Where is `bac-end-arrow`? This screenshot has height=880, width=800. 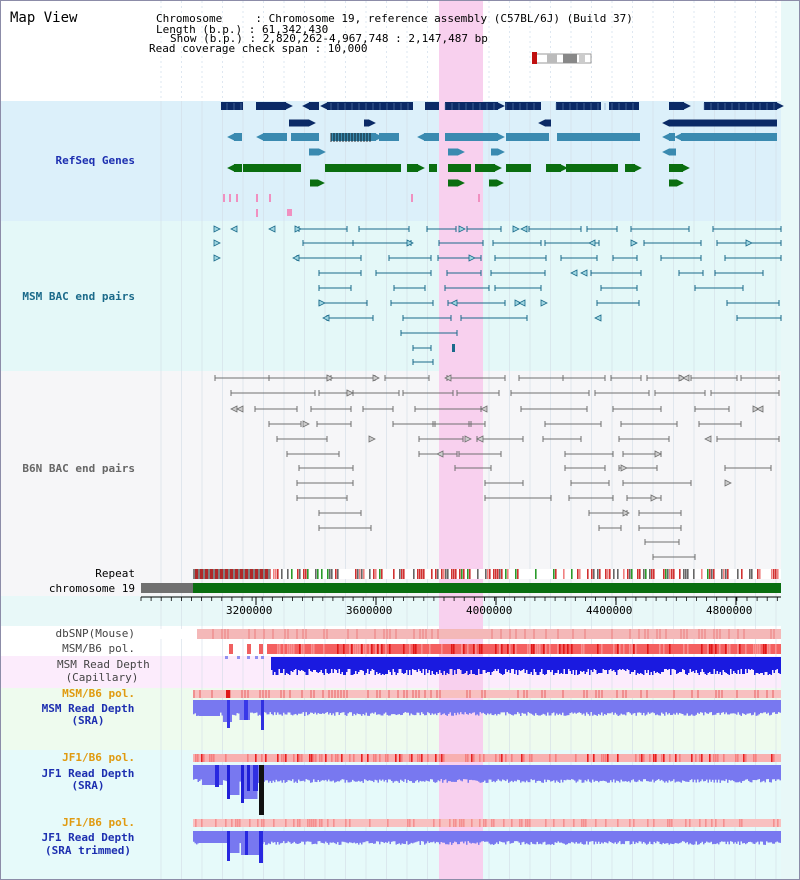
bac-end-arrow is located at coordinates (658, 454).